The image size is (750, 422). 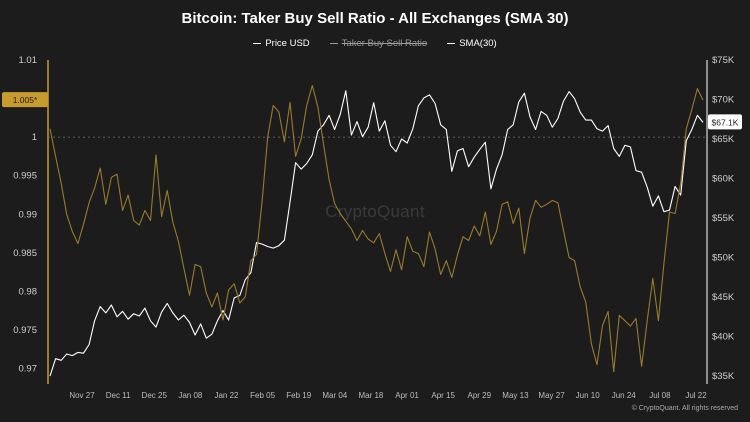 I want to click on x-tick-label: Jul 22, so click(x=696, y=395).